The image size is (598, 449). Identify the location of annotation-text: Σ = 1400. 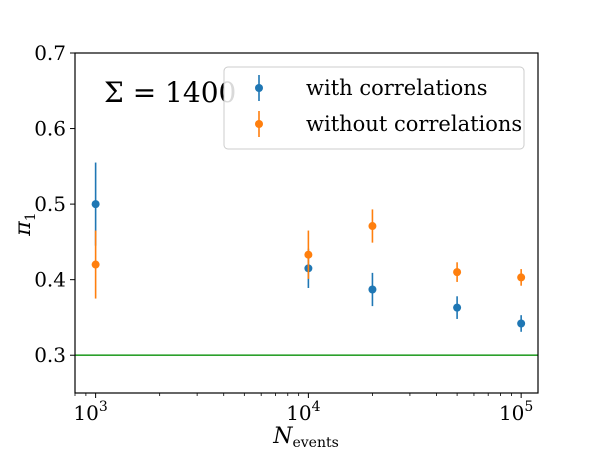
(170, 92).